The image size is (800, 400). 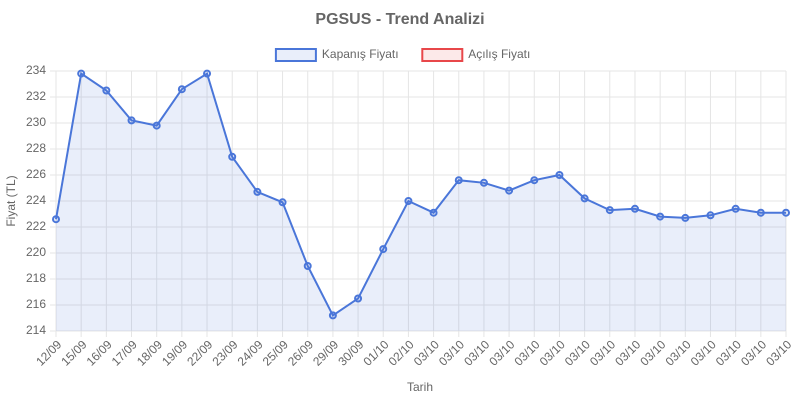 I want to click on x-tick-label: 12/09, so click(x=48, y=352).